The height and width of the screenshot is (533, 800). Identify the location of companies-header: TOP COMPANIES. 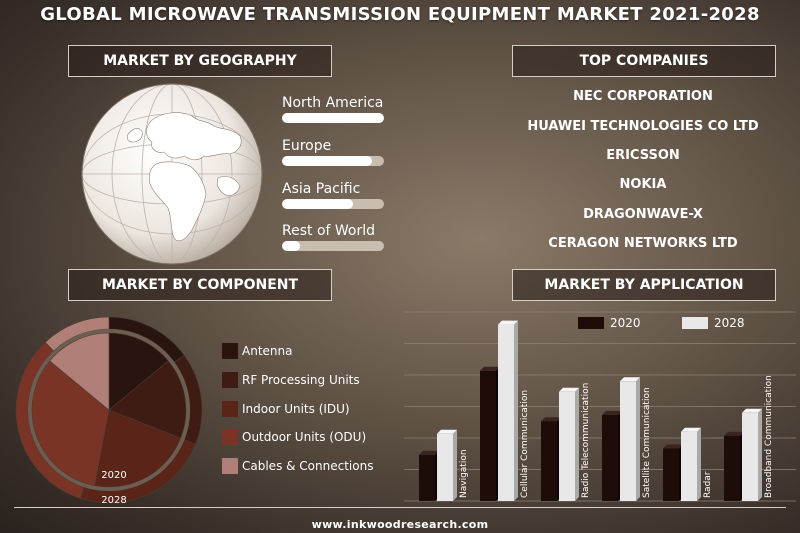
(644, 61).